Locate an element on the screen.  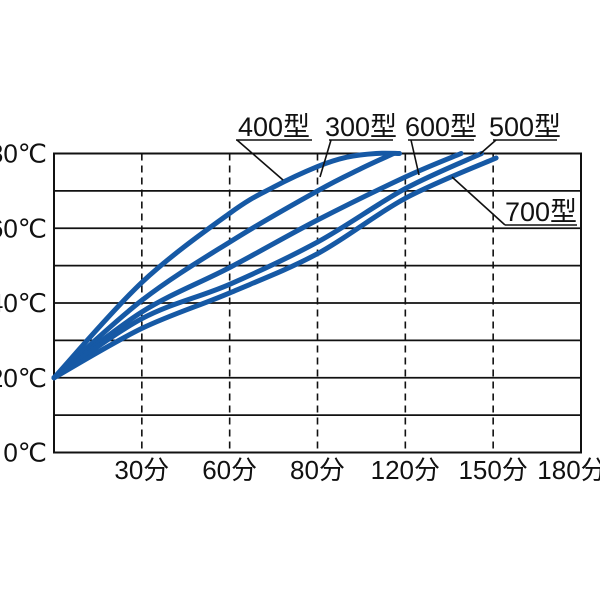
x-axis-label: 120分 is located at coordinates (405, 470).